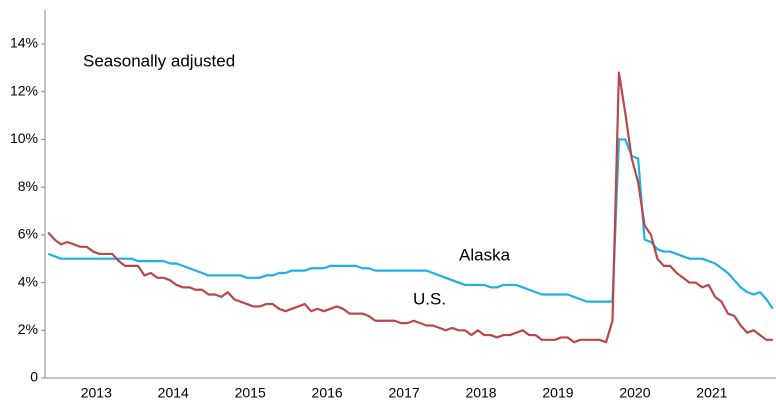 Image resolution: width=776 pixels, height=409 pixels. What do you see at coordinates (28, 234) in the screenshot?
I see `y-tick-label: 6%` at bounding box center [28, 234].